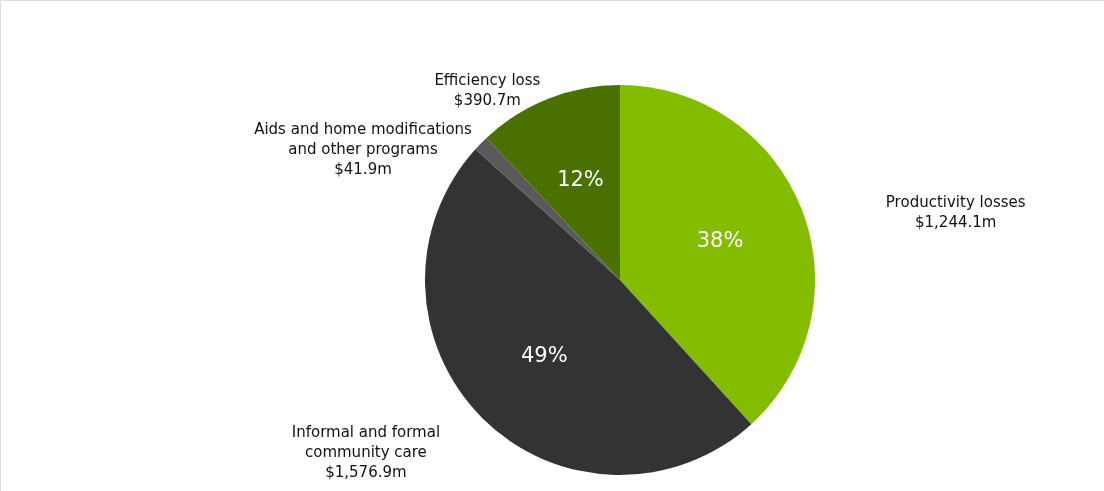 The image size is (1104, 491). What do you see at coordinates (487, 100) in the screenshot?
I see `data-label: $390.7m` at bounding box center [487, 100].